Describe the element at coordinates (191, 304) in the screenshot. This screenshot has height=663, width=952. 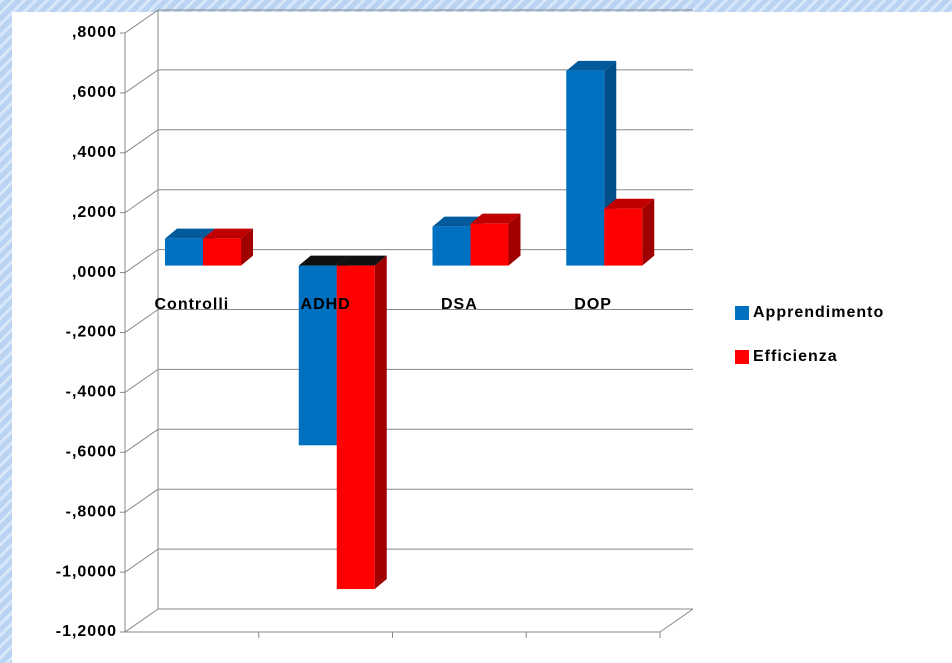
I see `x-tick-label: Controlli` at that location.